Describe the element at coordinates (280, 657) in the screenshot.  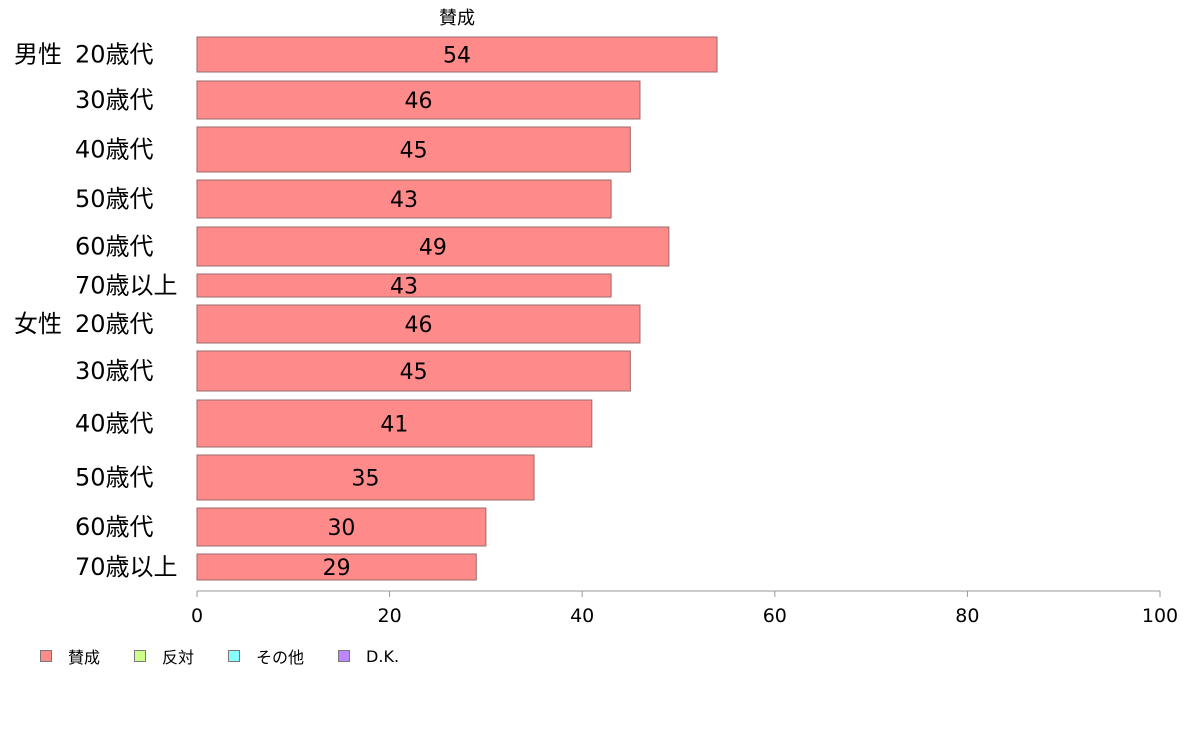
I see `legend-label-other: その他` at that location.